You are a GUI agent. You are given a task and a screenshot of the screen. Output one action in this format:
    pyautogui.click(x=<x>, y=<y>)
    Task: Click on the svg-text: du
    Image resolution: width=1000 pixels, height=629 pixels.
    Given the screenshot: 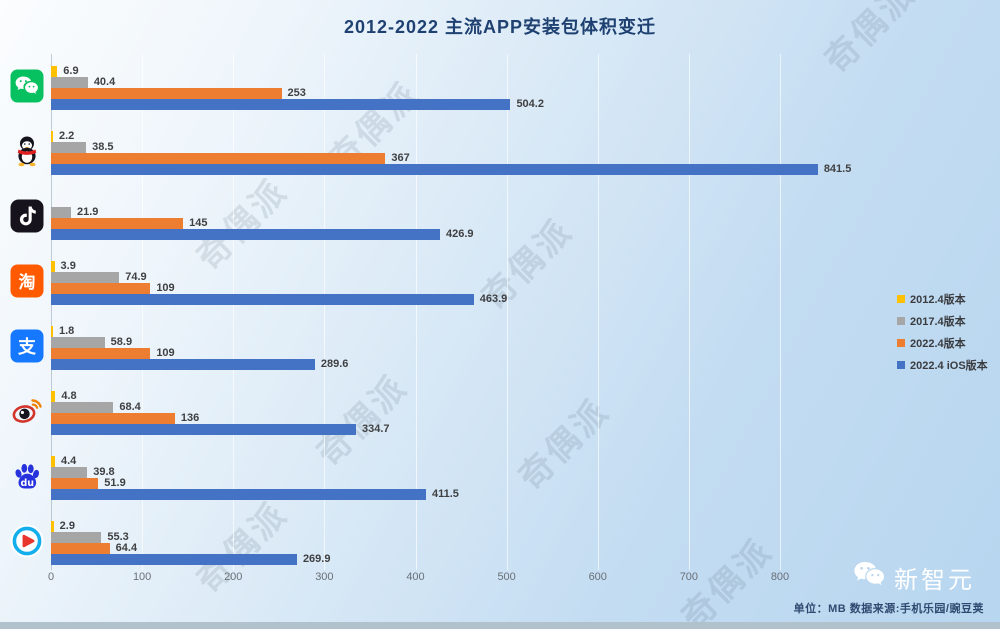 What is the action you would take?
    pyautogui.click(x=28, y=483)
    